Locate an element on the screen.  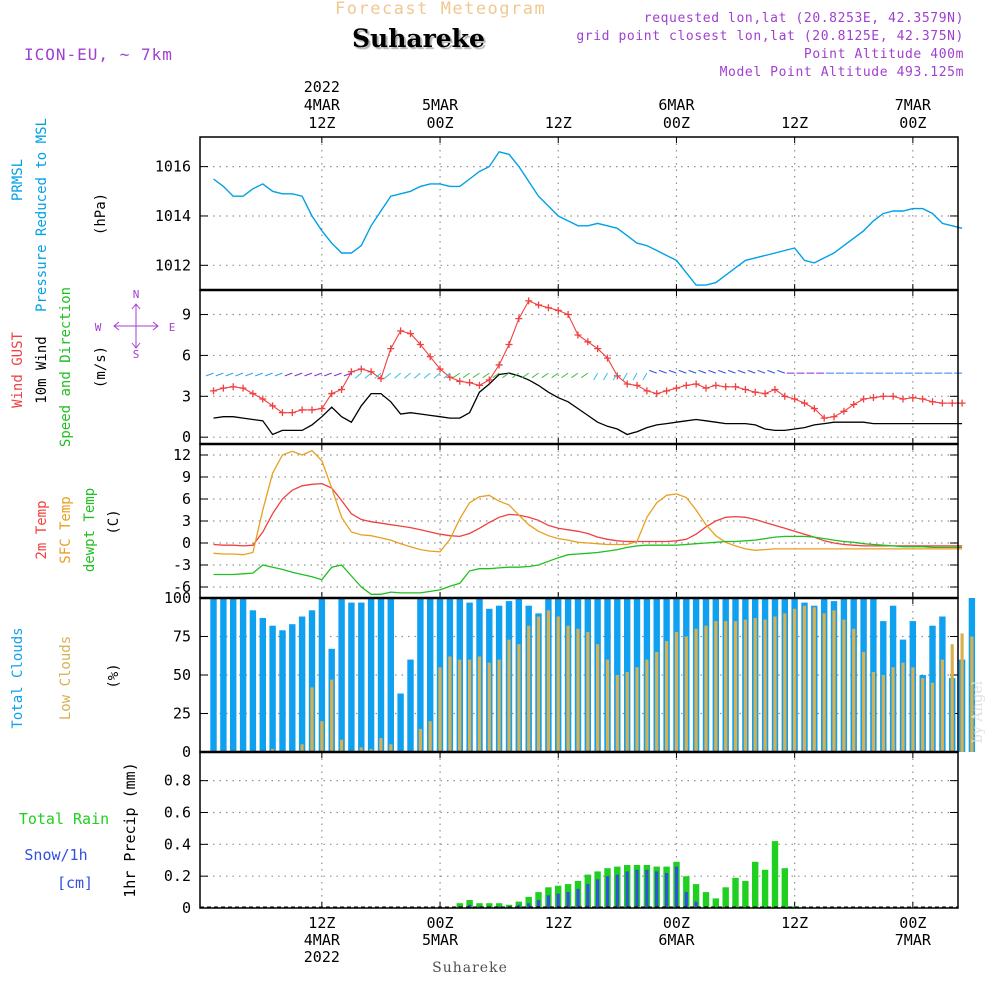
location-title: Suhareke is located at coordinates (418, 38).